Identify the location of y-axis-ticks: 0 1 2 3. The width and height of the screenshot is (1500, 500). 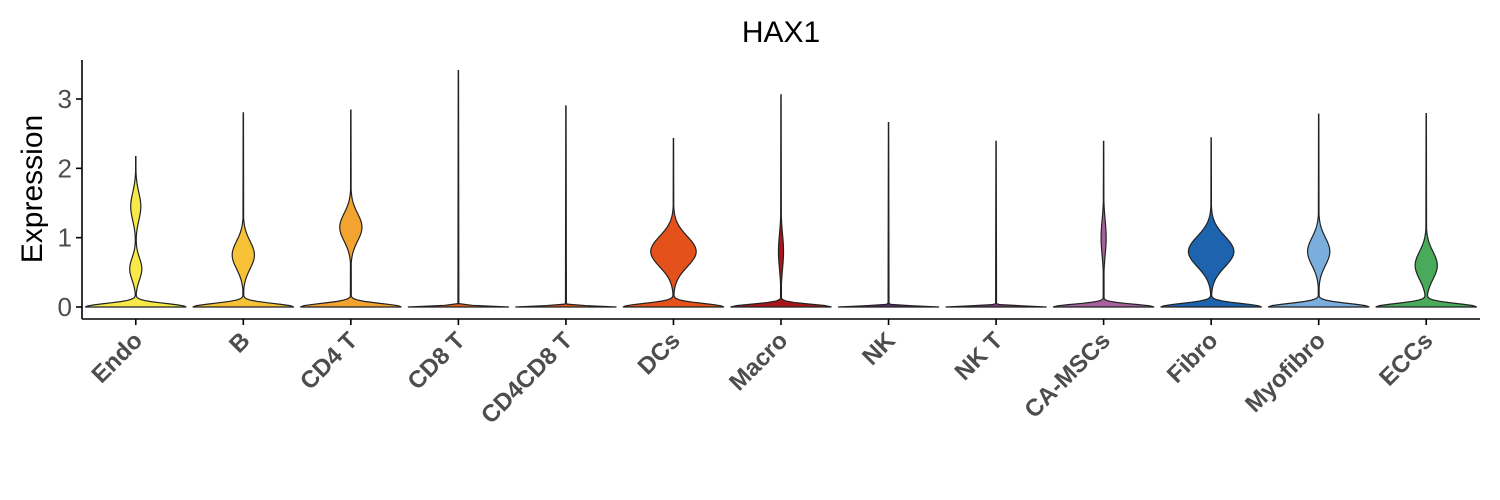
(70, 203).